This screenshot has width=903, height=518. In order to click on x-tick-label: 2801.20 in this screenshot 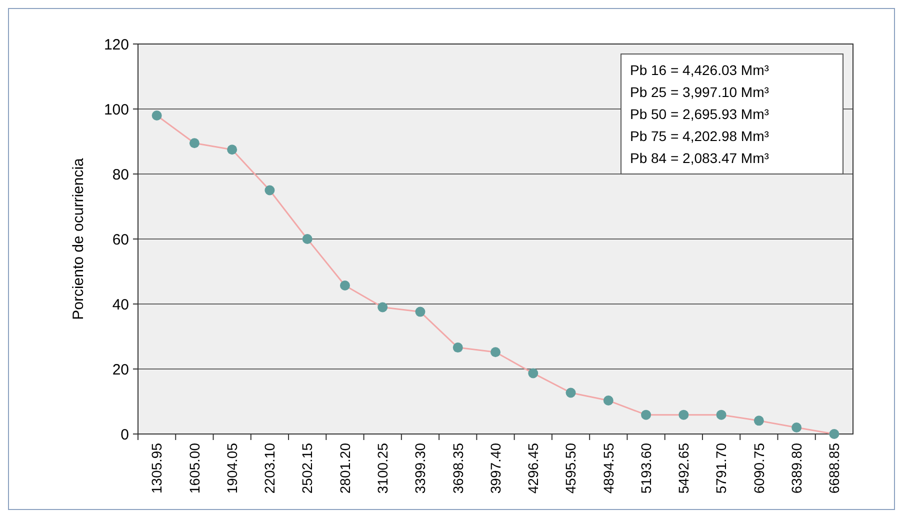, I will do `click(344, 468)`.